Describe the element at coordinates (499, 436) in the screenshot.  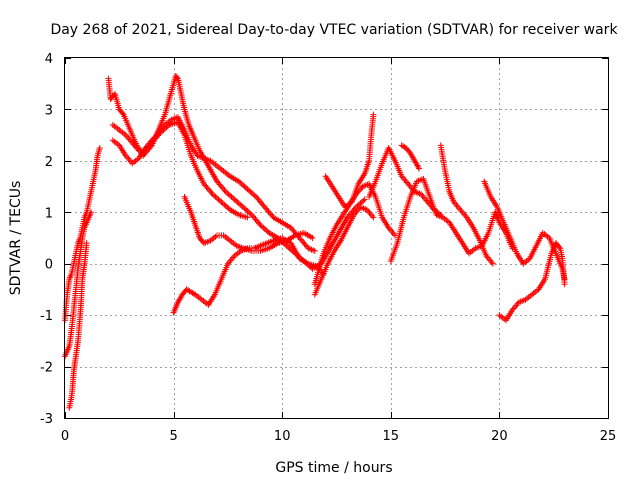
I see `x-tick-label: 20` at that location.